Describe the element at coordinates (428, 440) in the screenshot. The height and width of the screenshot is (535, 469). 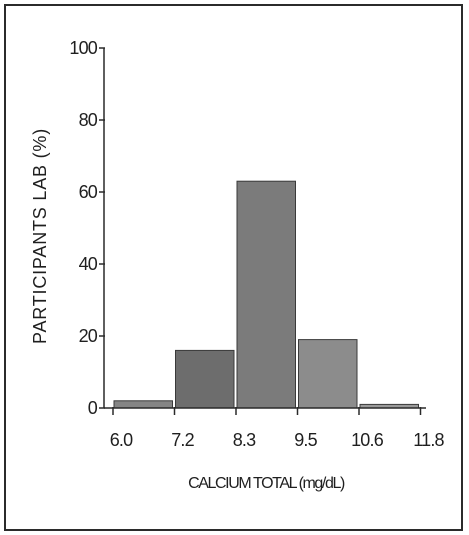
I see `x-tick-label: 11.8` at that location.